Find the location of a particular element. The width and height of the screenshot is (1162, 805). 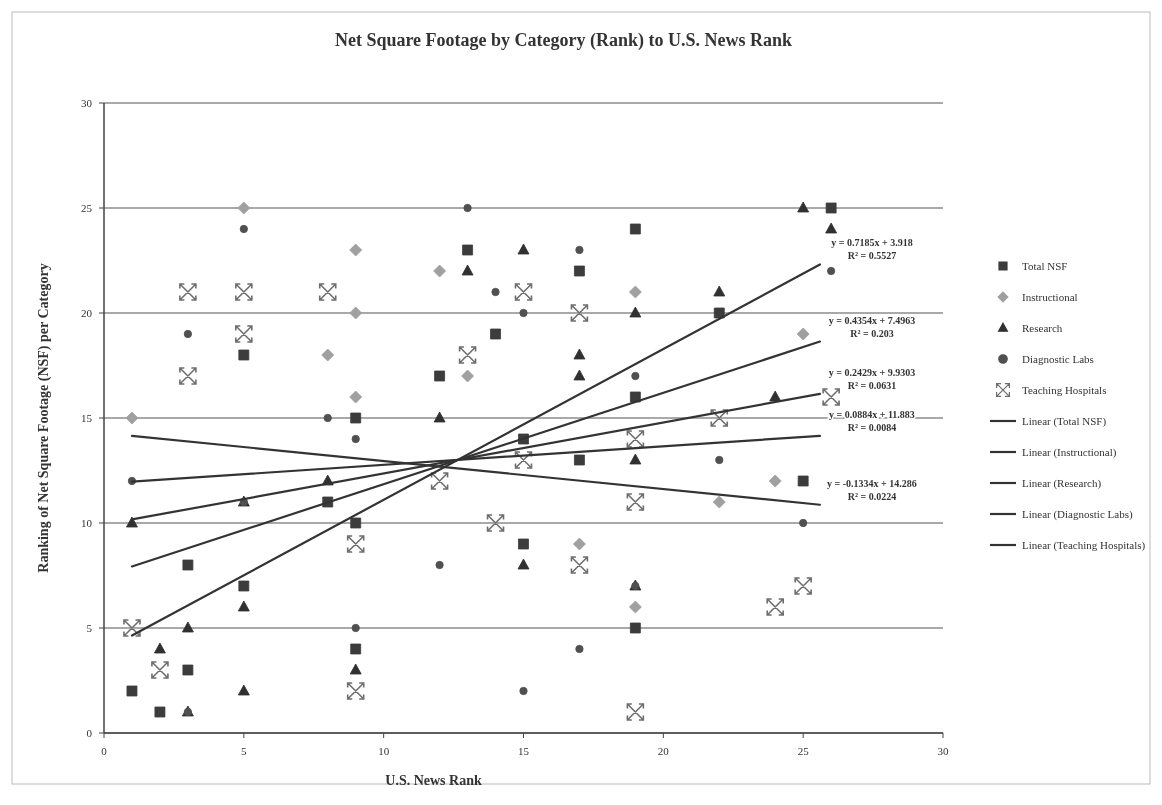

x-tick-label: 5 is located at coordinates (244, 751).